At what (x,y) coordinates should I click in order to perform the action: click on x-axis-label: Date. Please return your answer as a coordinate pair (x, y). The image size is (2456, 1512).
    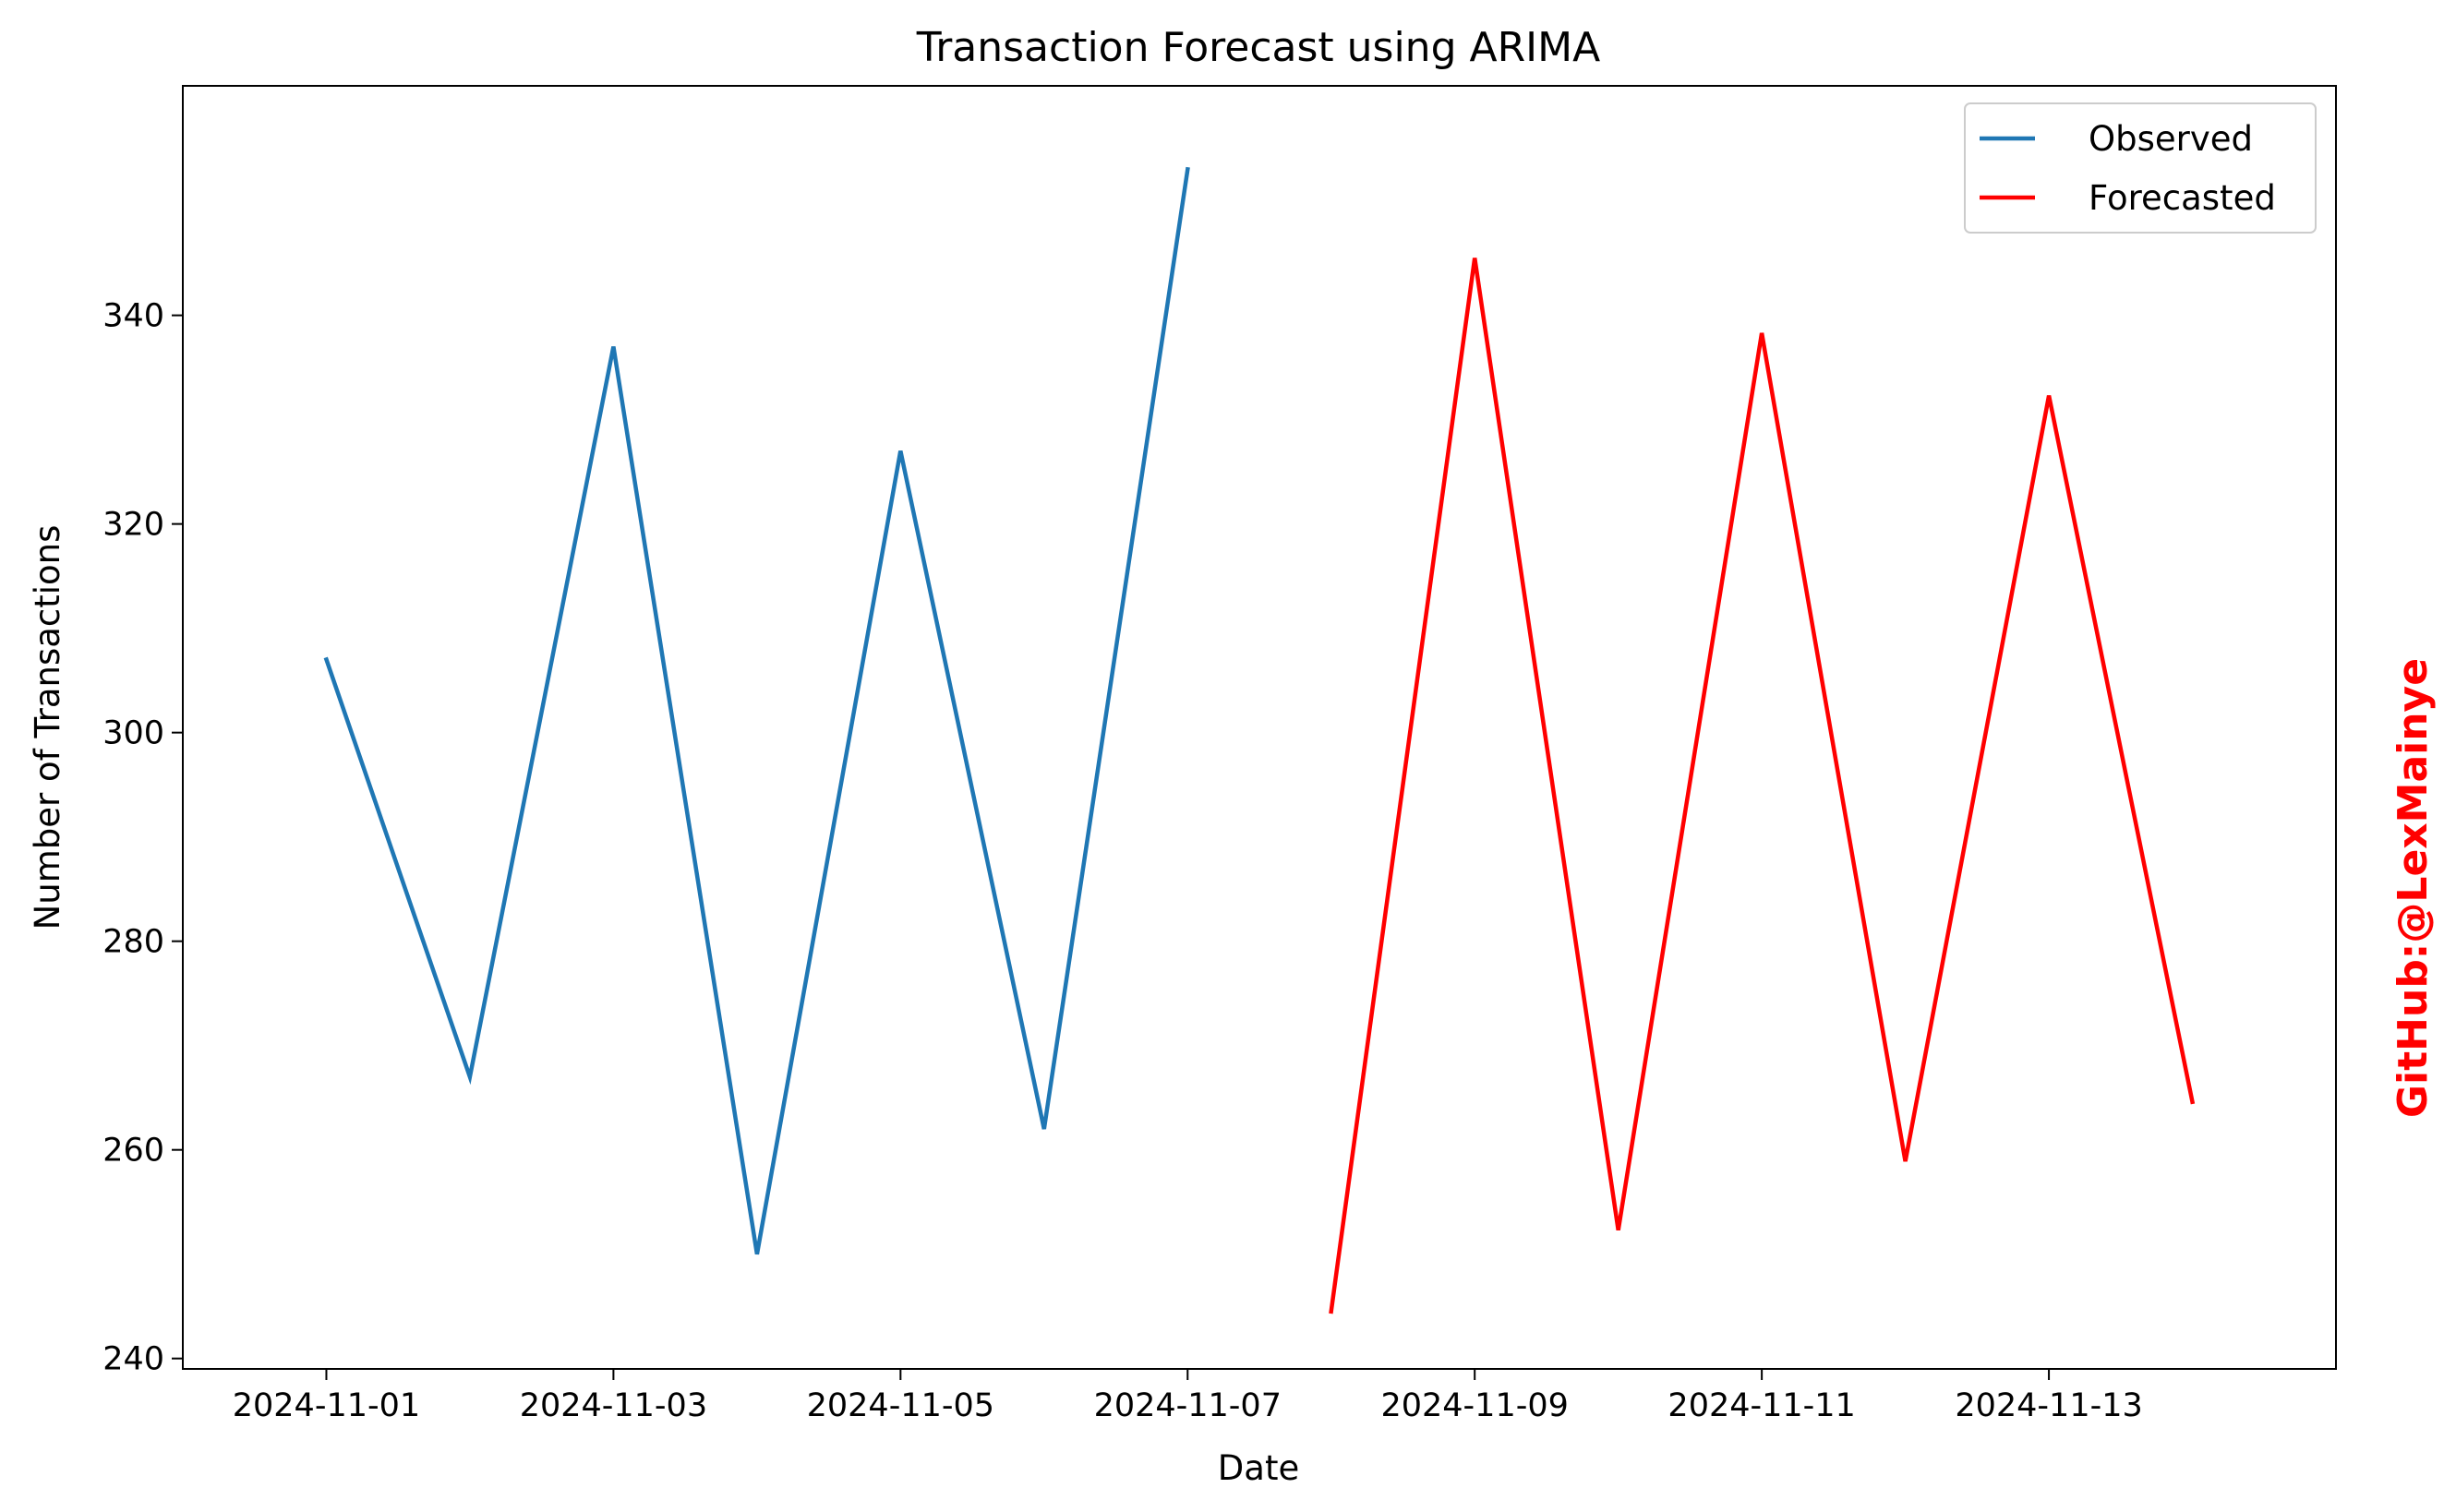
    Looking at the image, I should click on (1258, 1468).